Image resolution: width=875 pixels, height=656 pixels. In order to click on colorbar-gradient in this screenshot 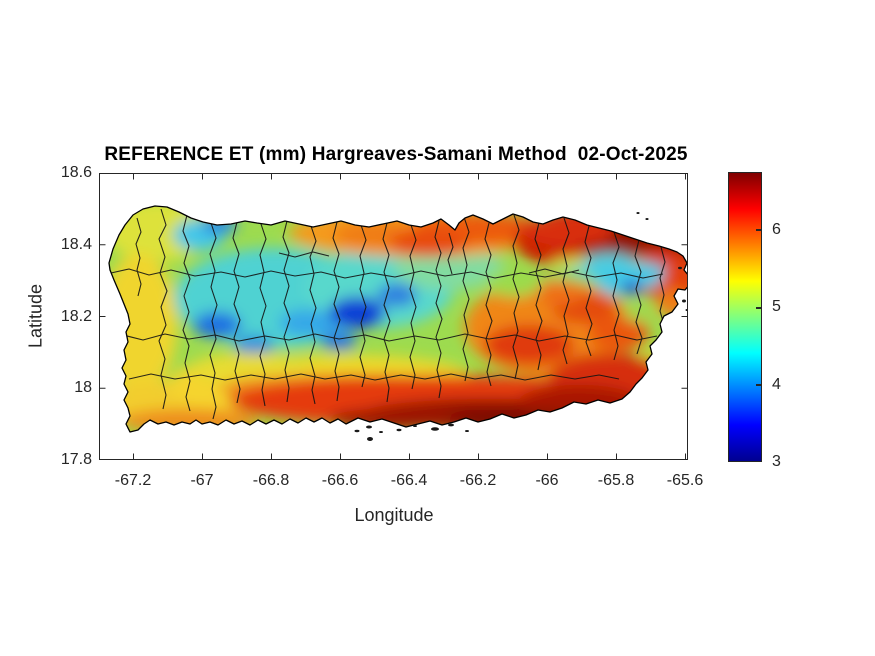, I will do `click(745, 317)`.